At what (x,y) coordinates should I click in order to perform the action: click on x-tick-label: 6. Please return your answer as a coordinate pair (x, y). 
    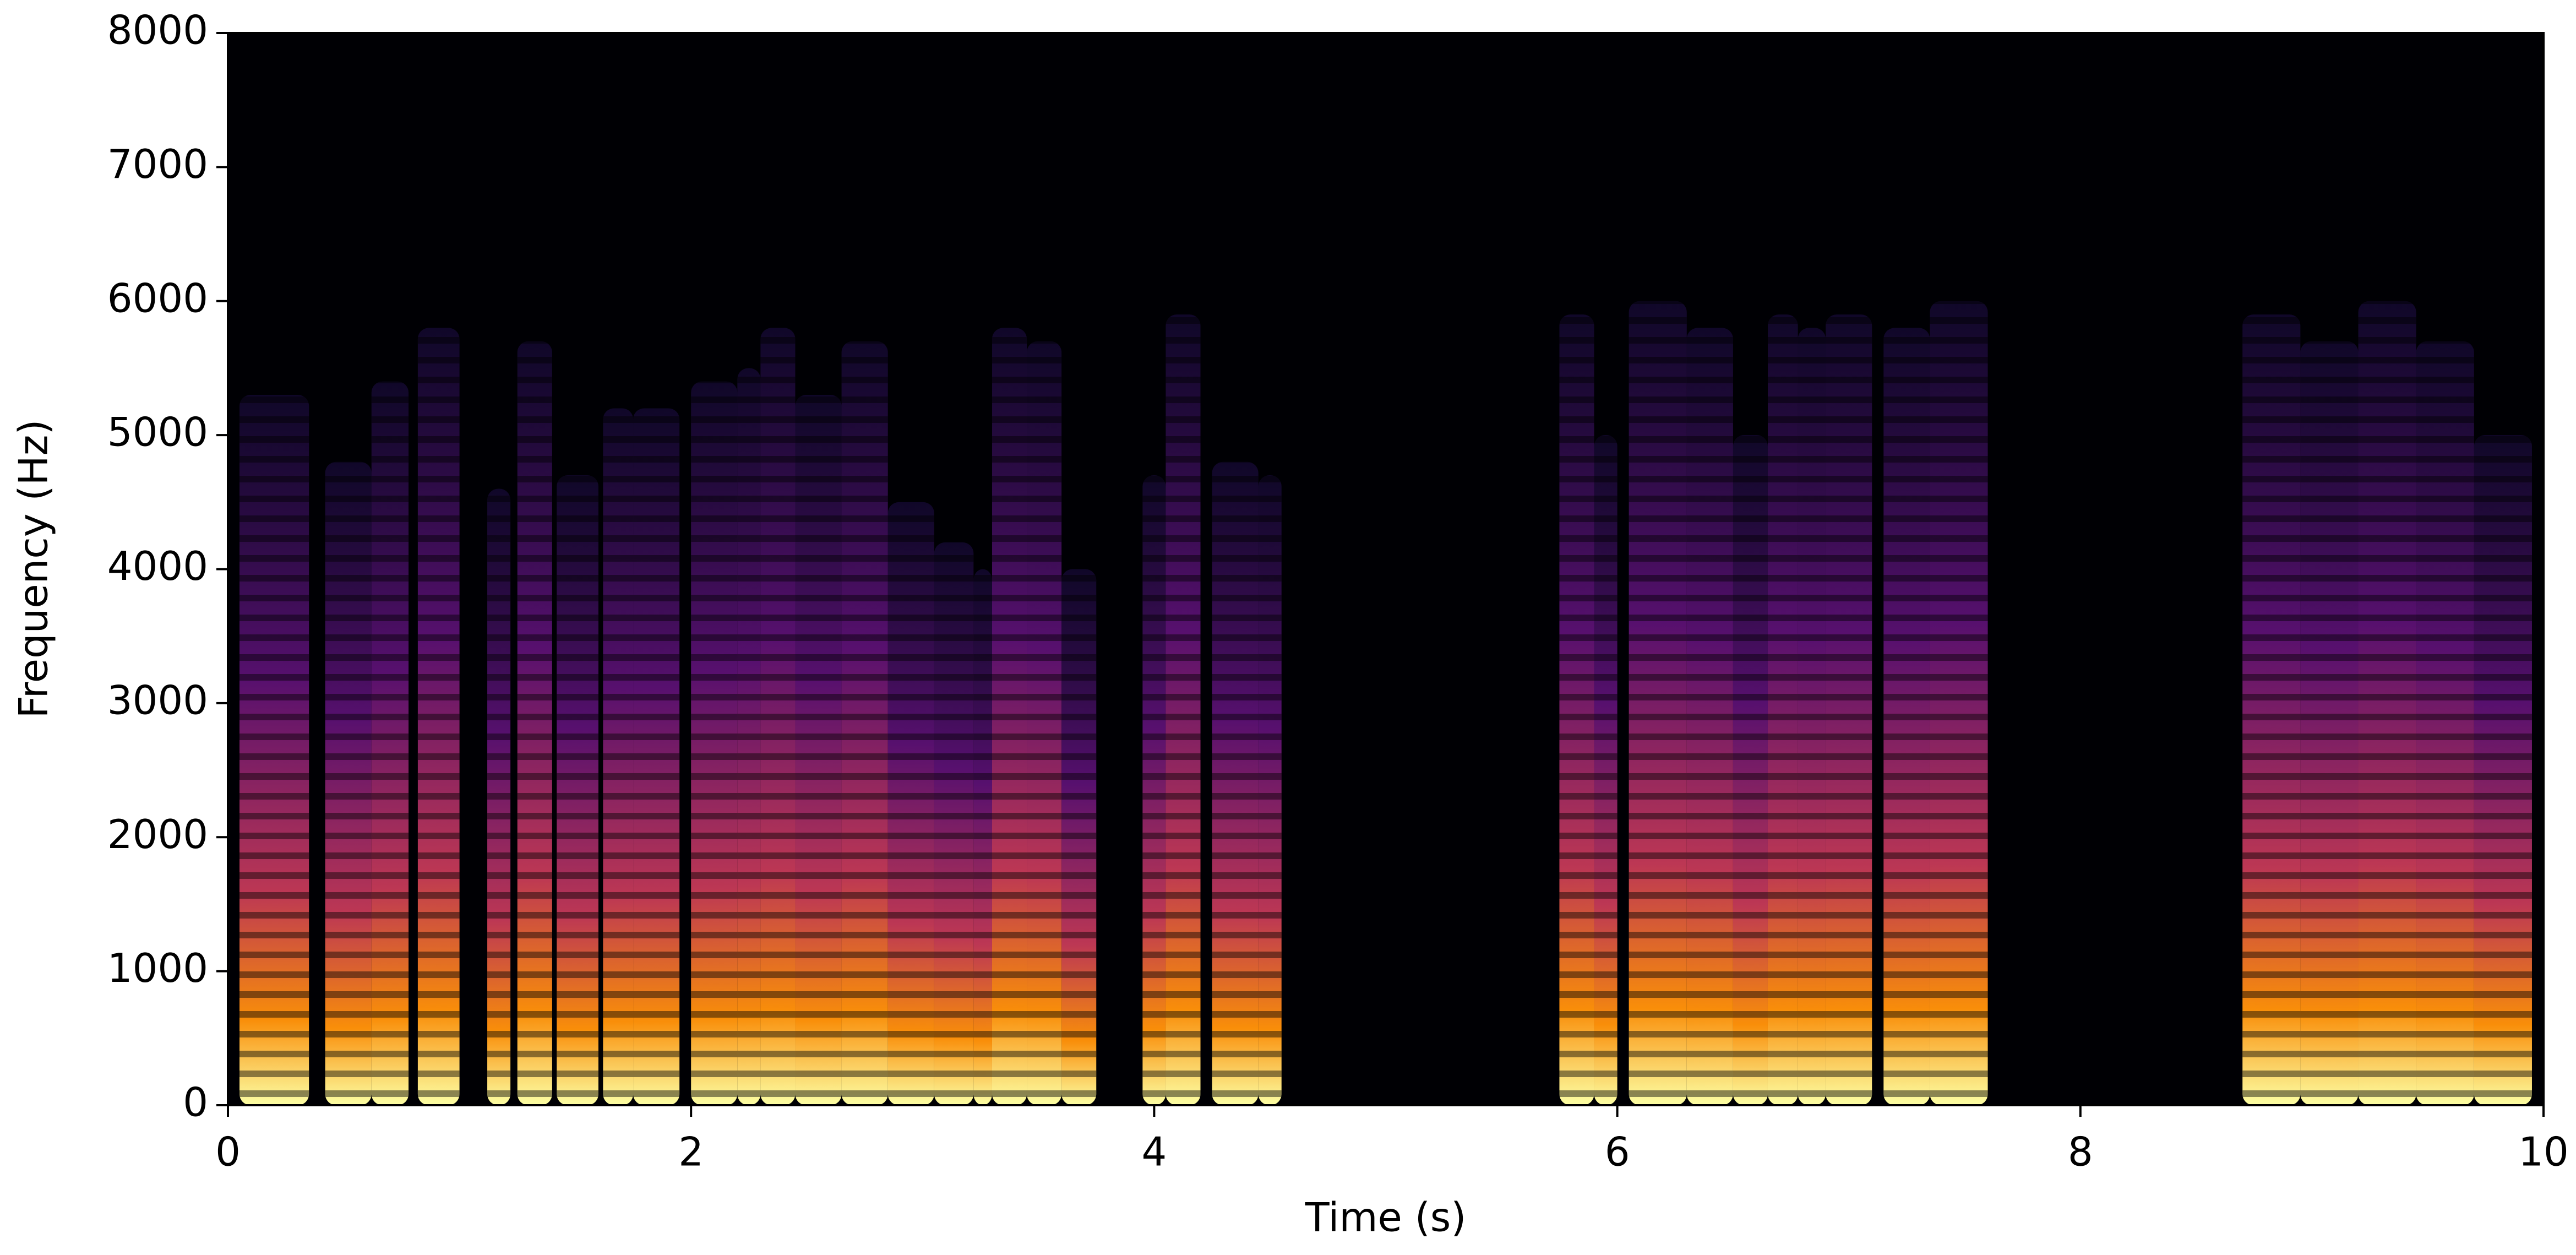
    Looking at the image, I should click on (1617, 1152).